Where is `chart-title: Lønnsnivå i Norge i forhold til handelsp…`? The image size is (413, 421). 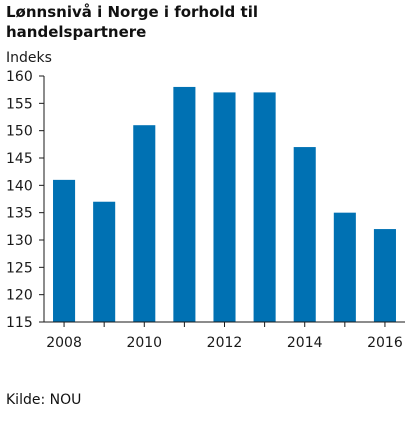
chart-title: Lønnsnivå i Norge i forhold til handelsp… is located at coordinates (132, 22).